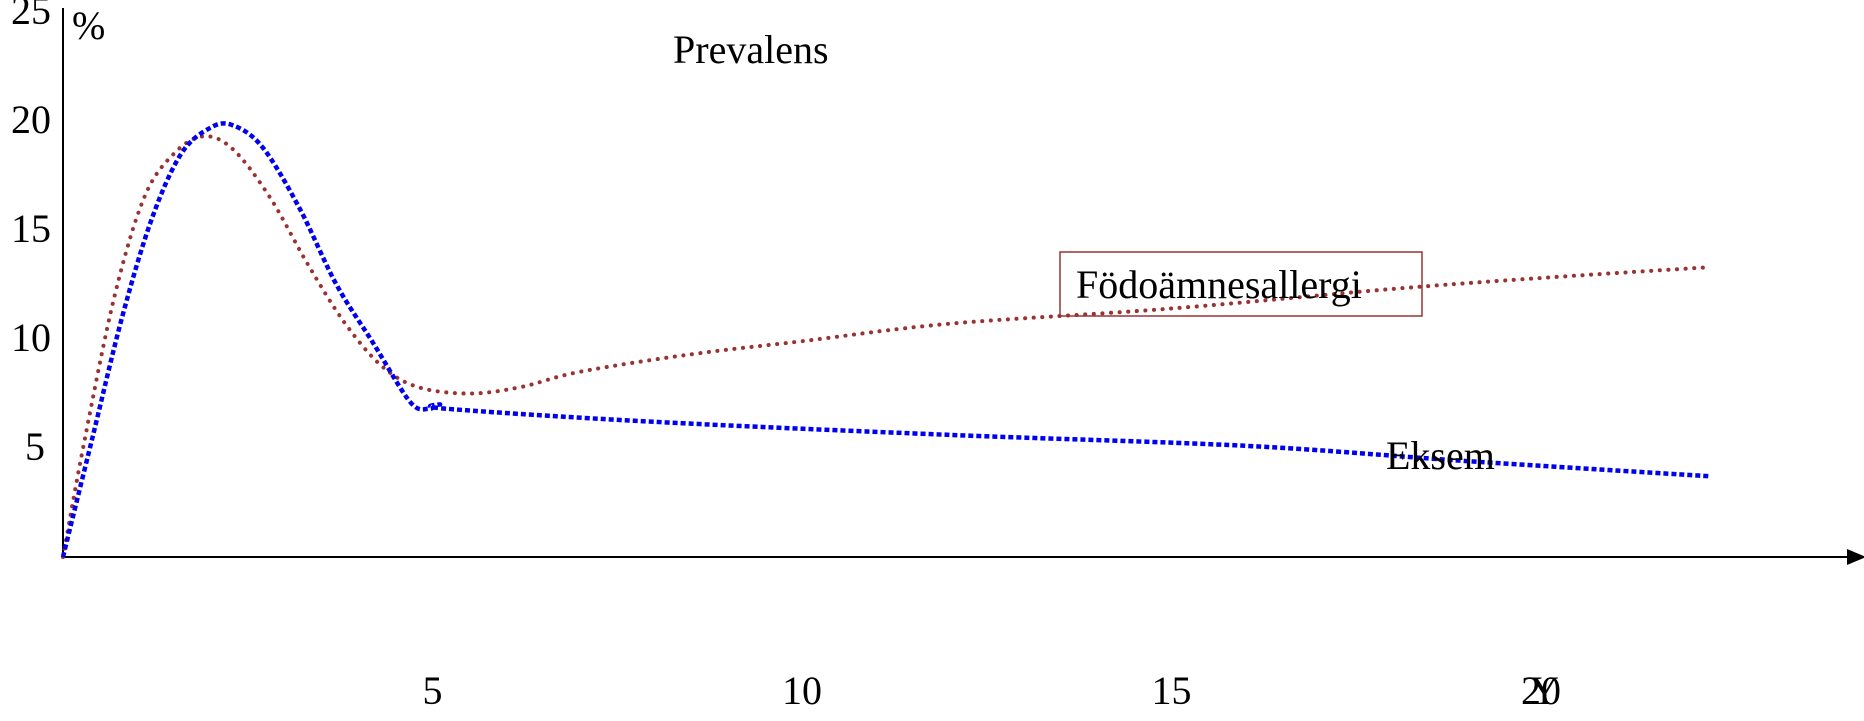  Describe the element at coordinates (31, 228) in the screenshot. I see `y-tick-label: 15` at that location.